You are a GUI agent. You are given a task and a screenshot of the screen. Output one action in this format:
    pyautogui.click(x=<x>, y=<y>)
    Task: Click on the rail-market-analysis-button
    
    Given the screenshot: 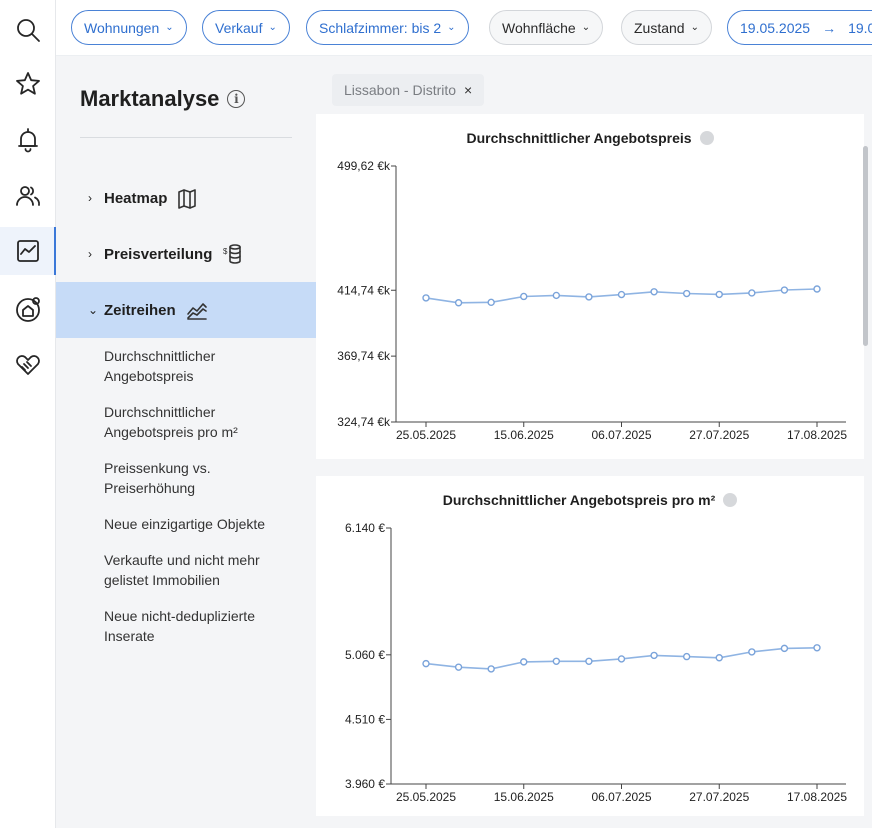 What is the action you would take?
    pyautogui.click(x=28, y=251)
    